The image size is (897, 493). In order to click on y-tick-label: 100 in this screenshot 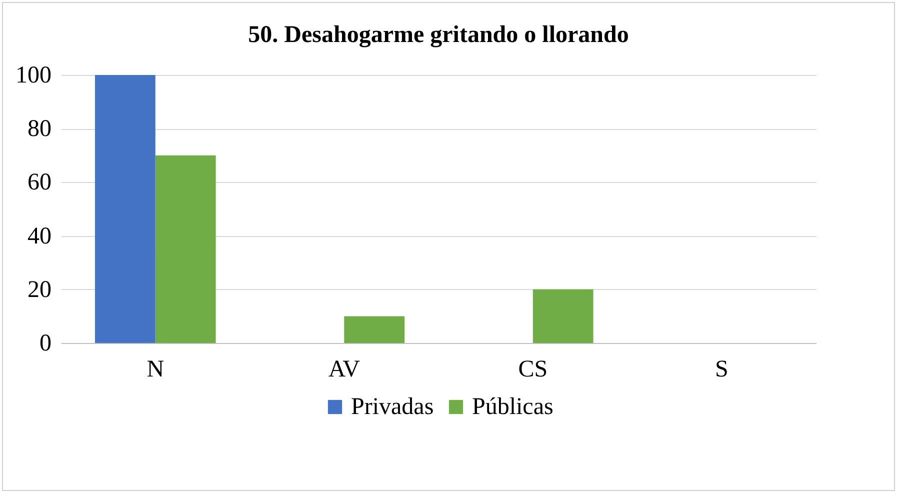, I will do `click(34, 75)`.